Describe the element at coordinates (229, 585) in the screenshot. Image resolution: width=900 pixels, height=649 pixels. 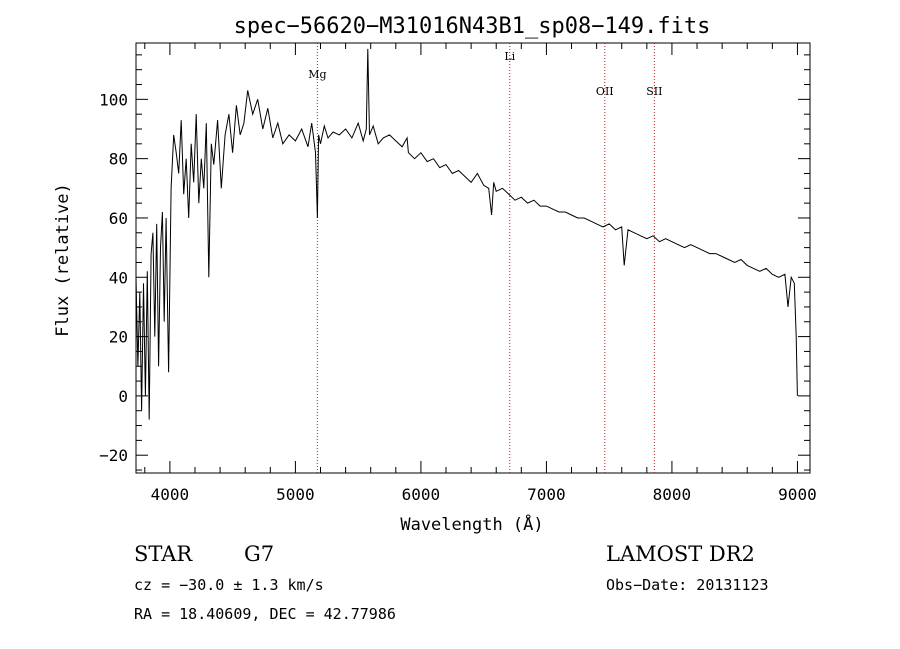
I see `redshift-cz: cz = −30.0 ± 1.3 km/s` at that location.